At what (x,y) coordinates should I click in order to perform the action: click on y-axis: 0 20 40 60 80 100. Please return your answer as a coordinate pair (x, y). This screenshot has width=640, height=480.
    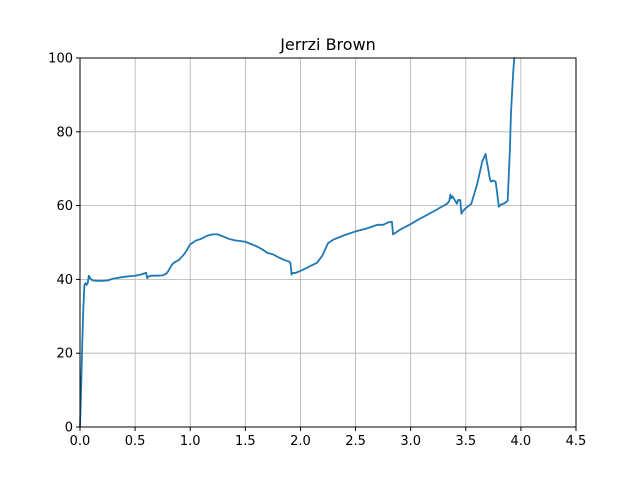
    Looking at the image, I should click on (64, 244).